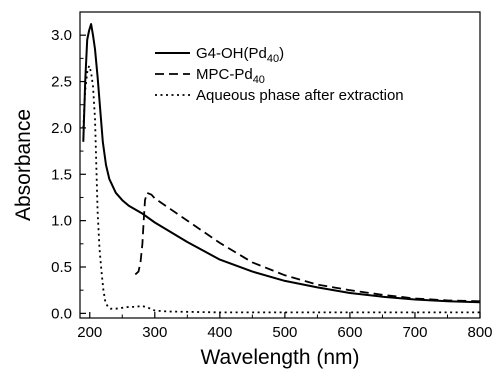  I want to click on x-tick-label: 400, so click(219, 332).